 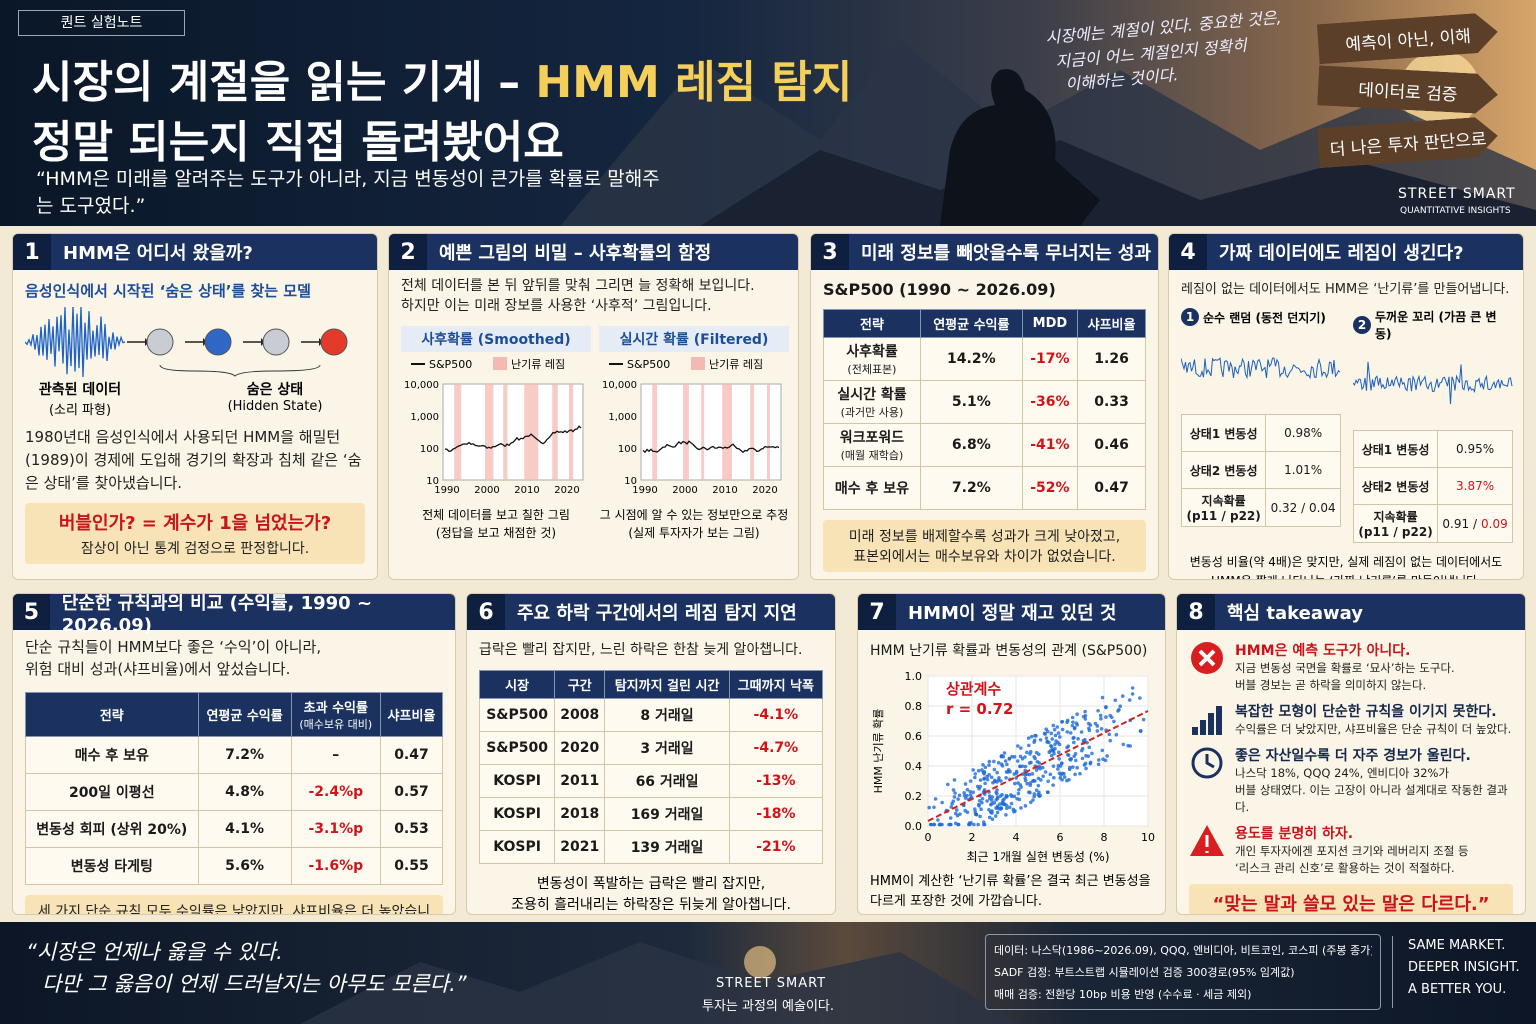 I want to click on stats-value-text: 0.32 / 0.04, so click(x=1303, y=507).